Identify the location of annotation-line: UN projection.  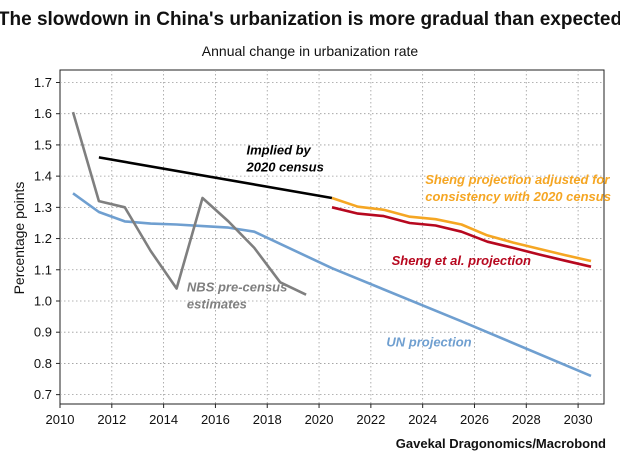
(428, 341).